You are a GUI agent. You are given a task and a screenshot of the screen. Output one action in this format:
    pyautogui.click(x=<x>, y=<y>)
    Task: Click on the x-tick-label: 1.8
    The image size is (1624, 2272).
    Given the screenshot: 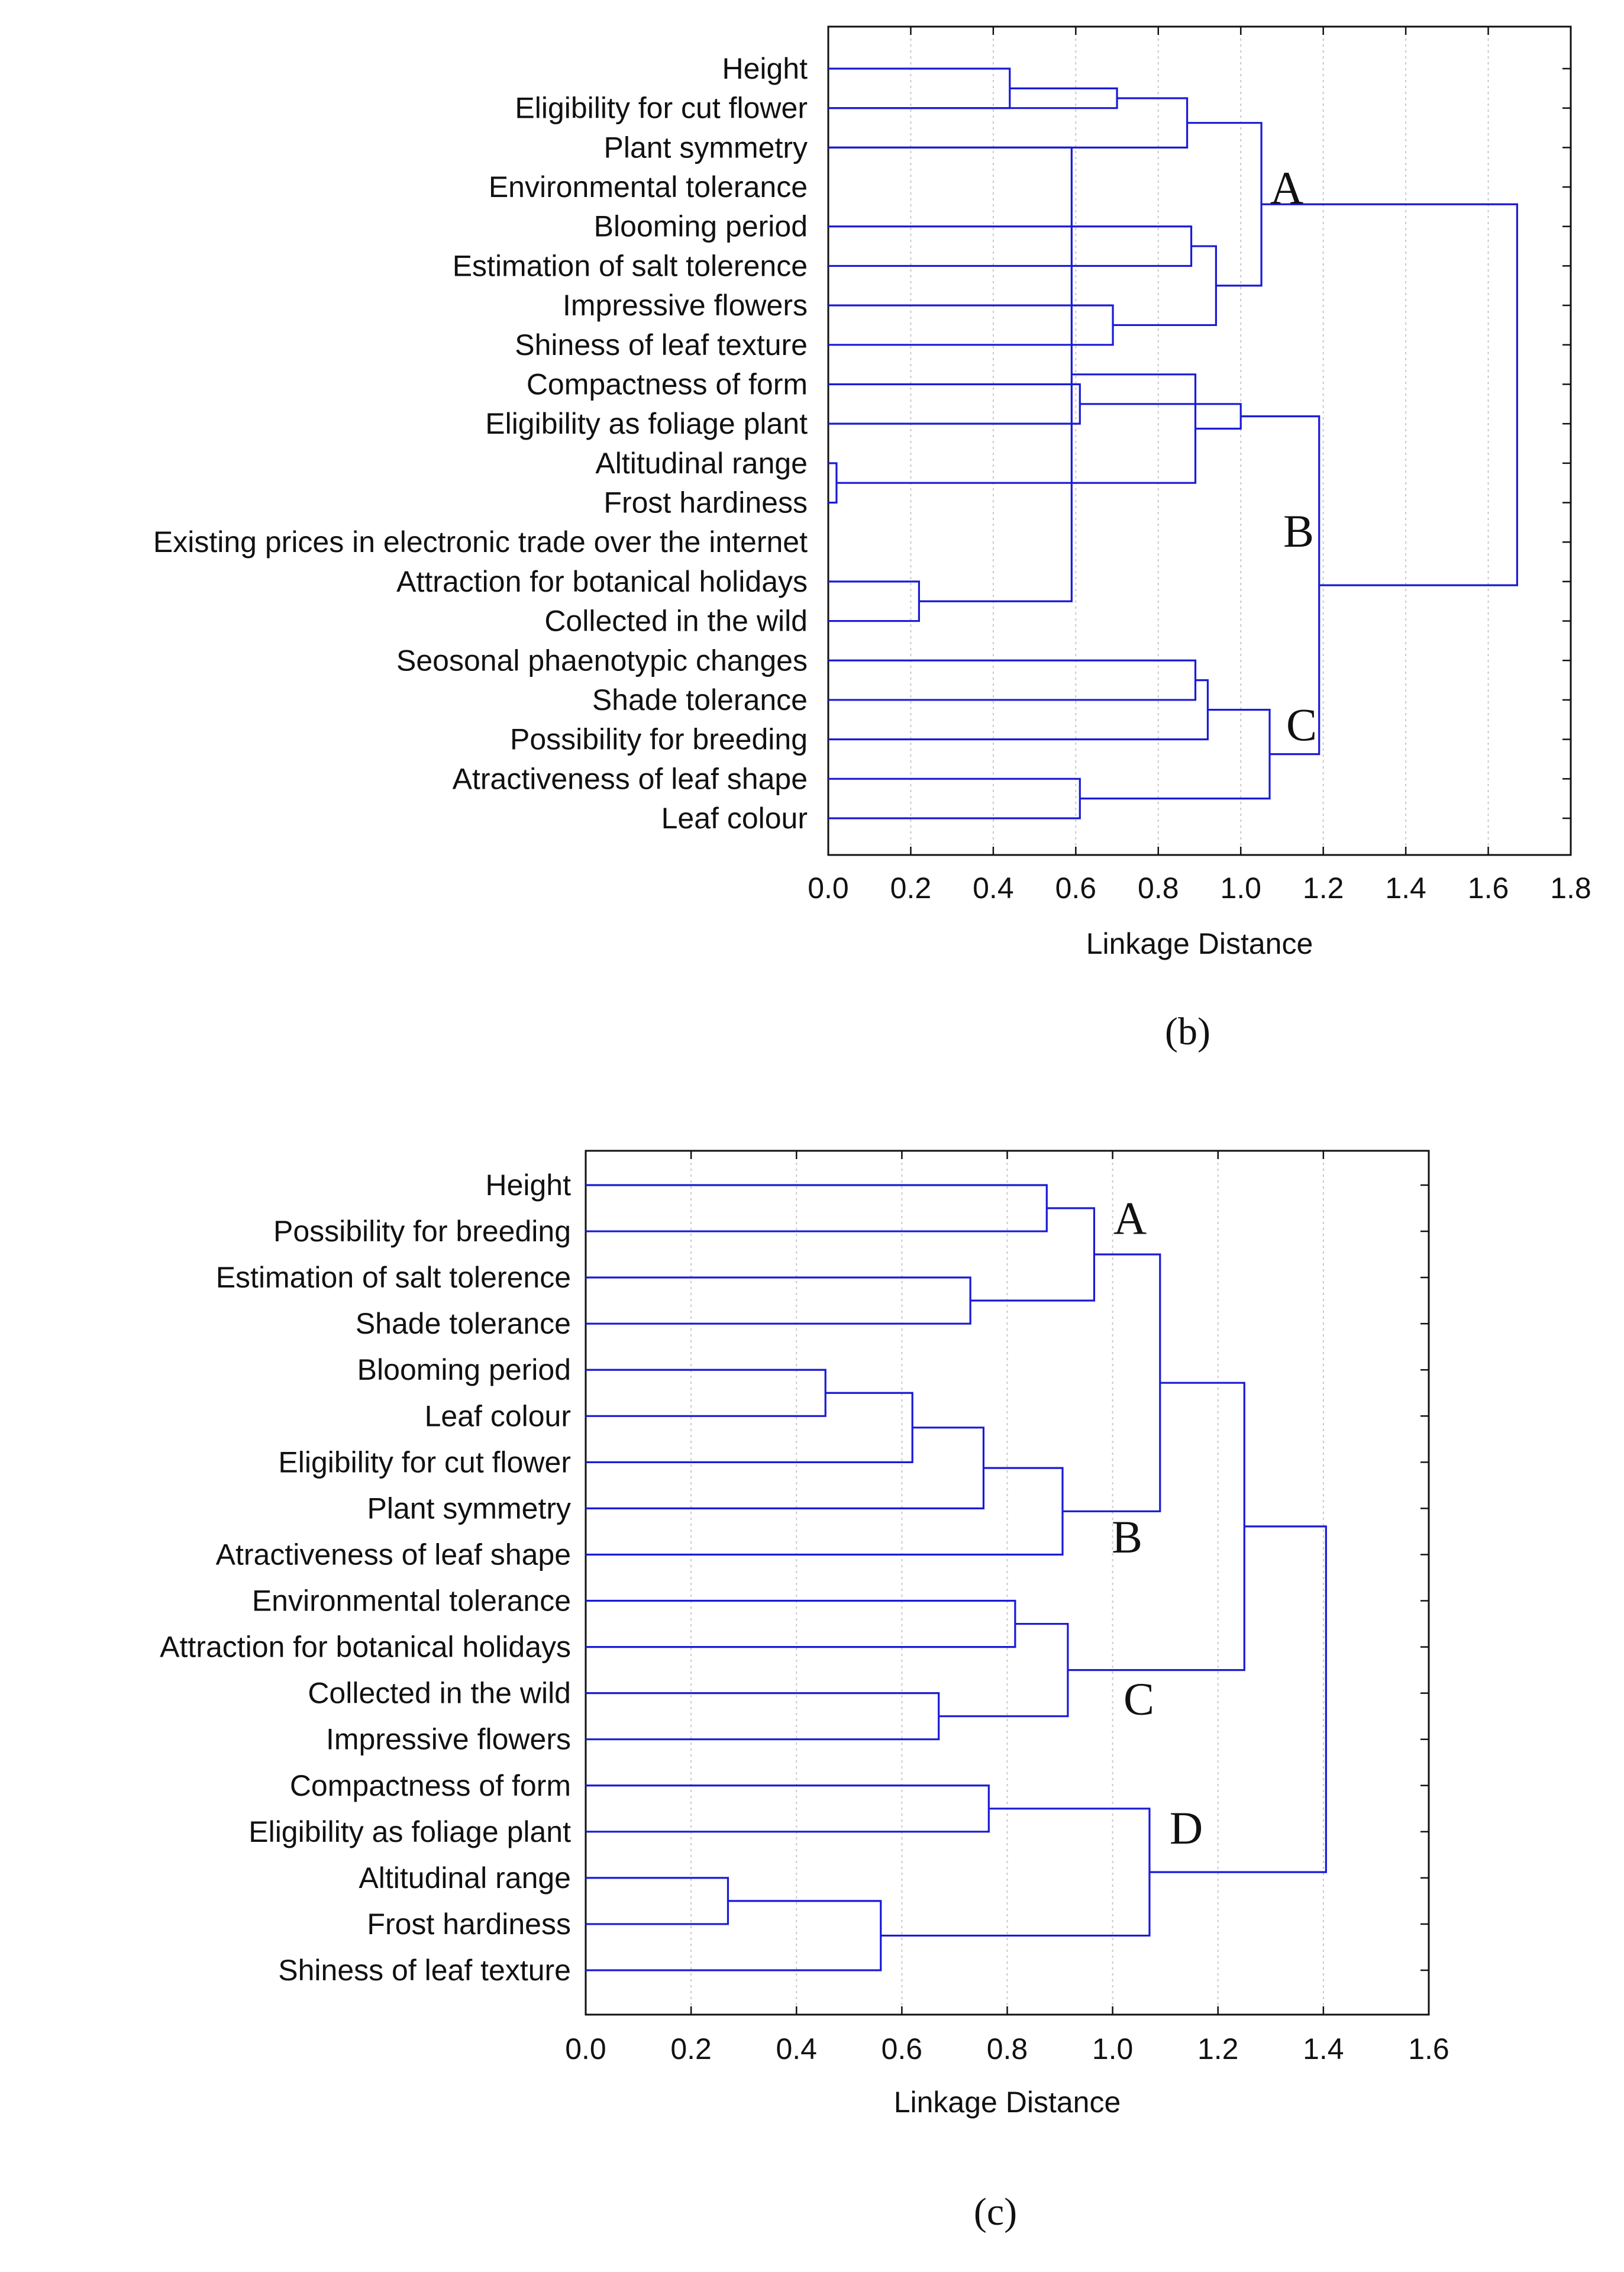 What is the action you would take?
    pyautogui.click(x=1570, y=888)
    